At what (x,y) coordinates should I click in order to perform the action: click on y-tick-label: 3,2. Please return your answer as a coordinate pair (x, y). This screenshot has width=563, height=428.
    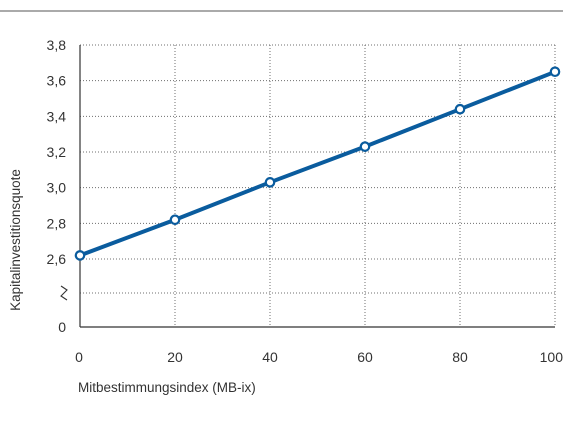
    Looking at the image, I should click on (57, 152).